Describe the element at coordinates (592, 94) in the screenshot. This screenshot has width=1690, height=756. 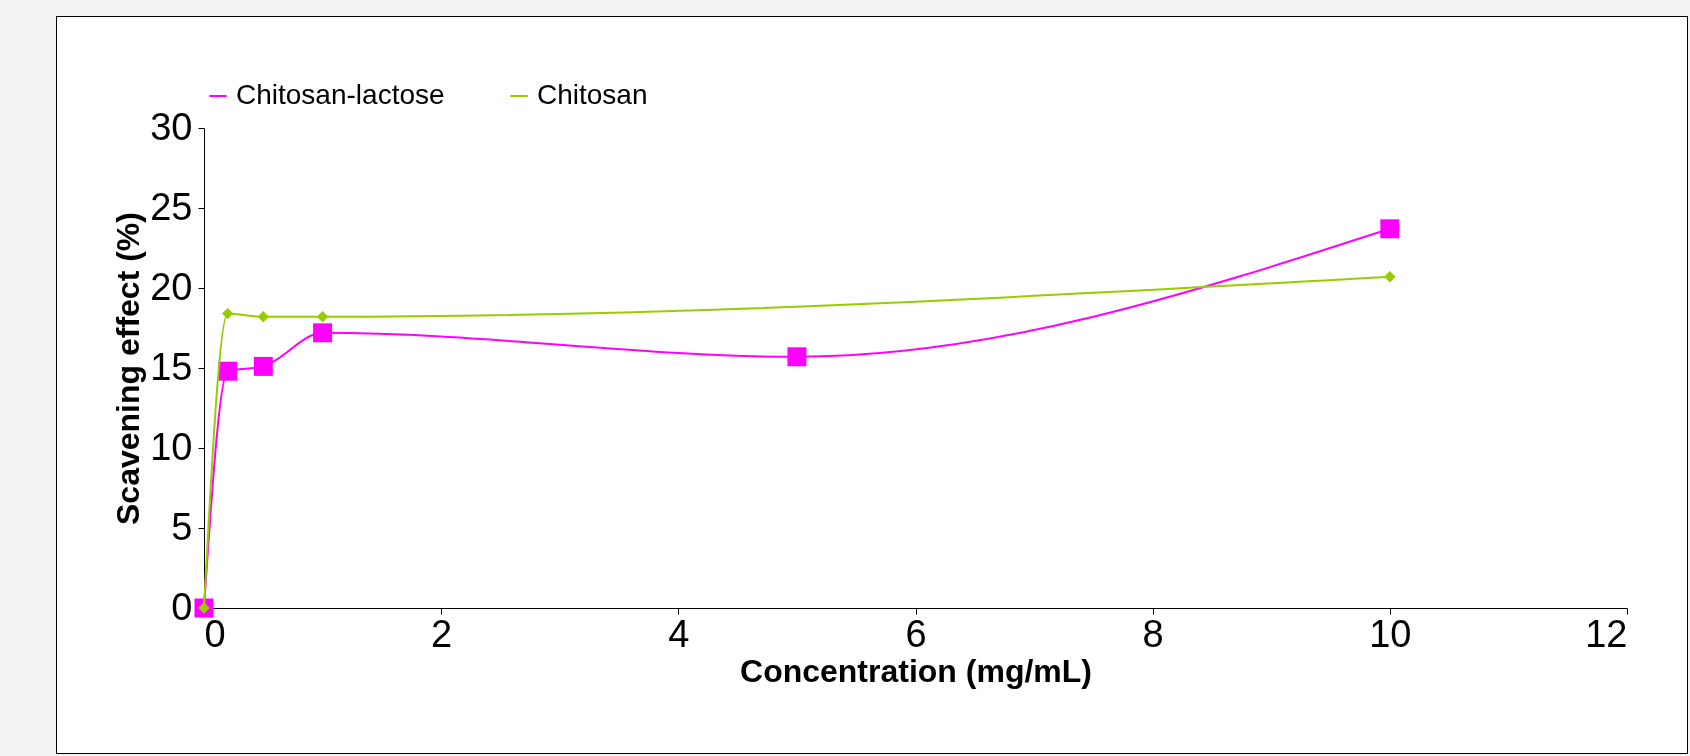
I see `legend-label: Chitosan` at that location.